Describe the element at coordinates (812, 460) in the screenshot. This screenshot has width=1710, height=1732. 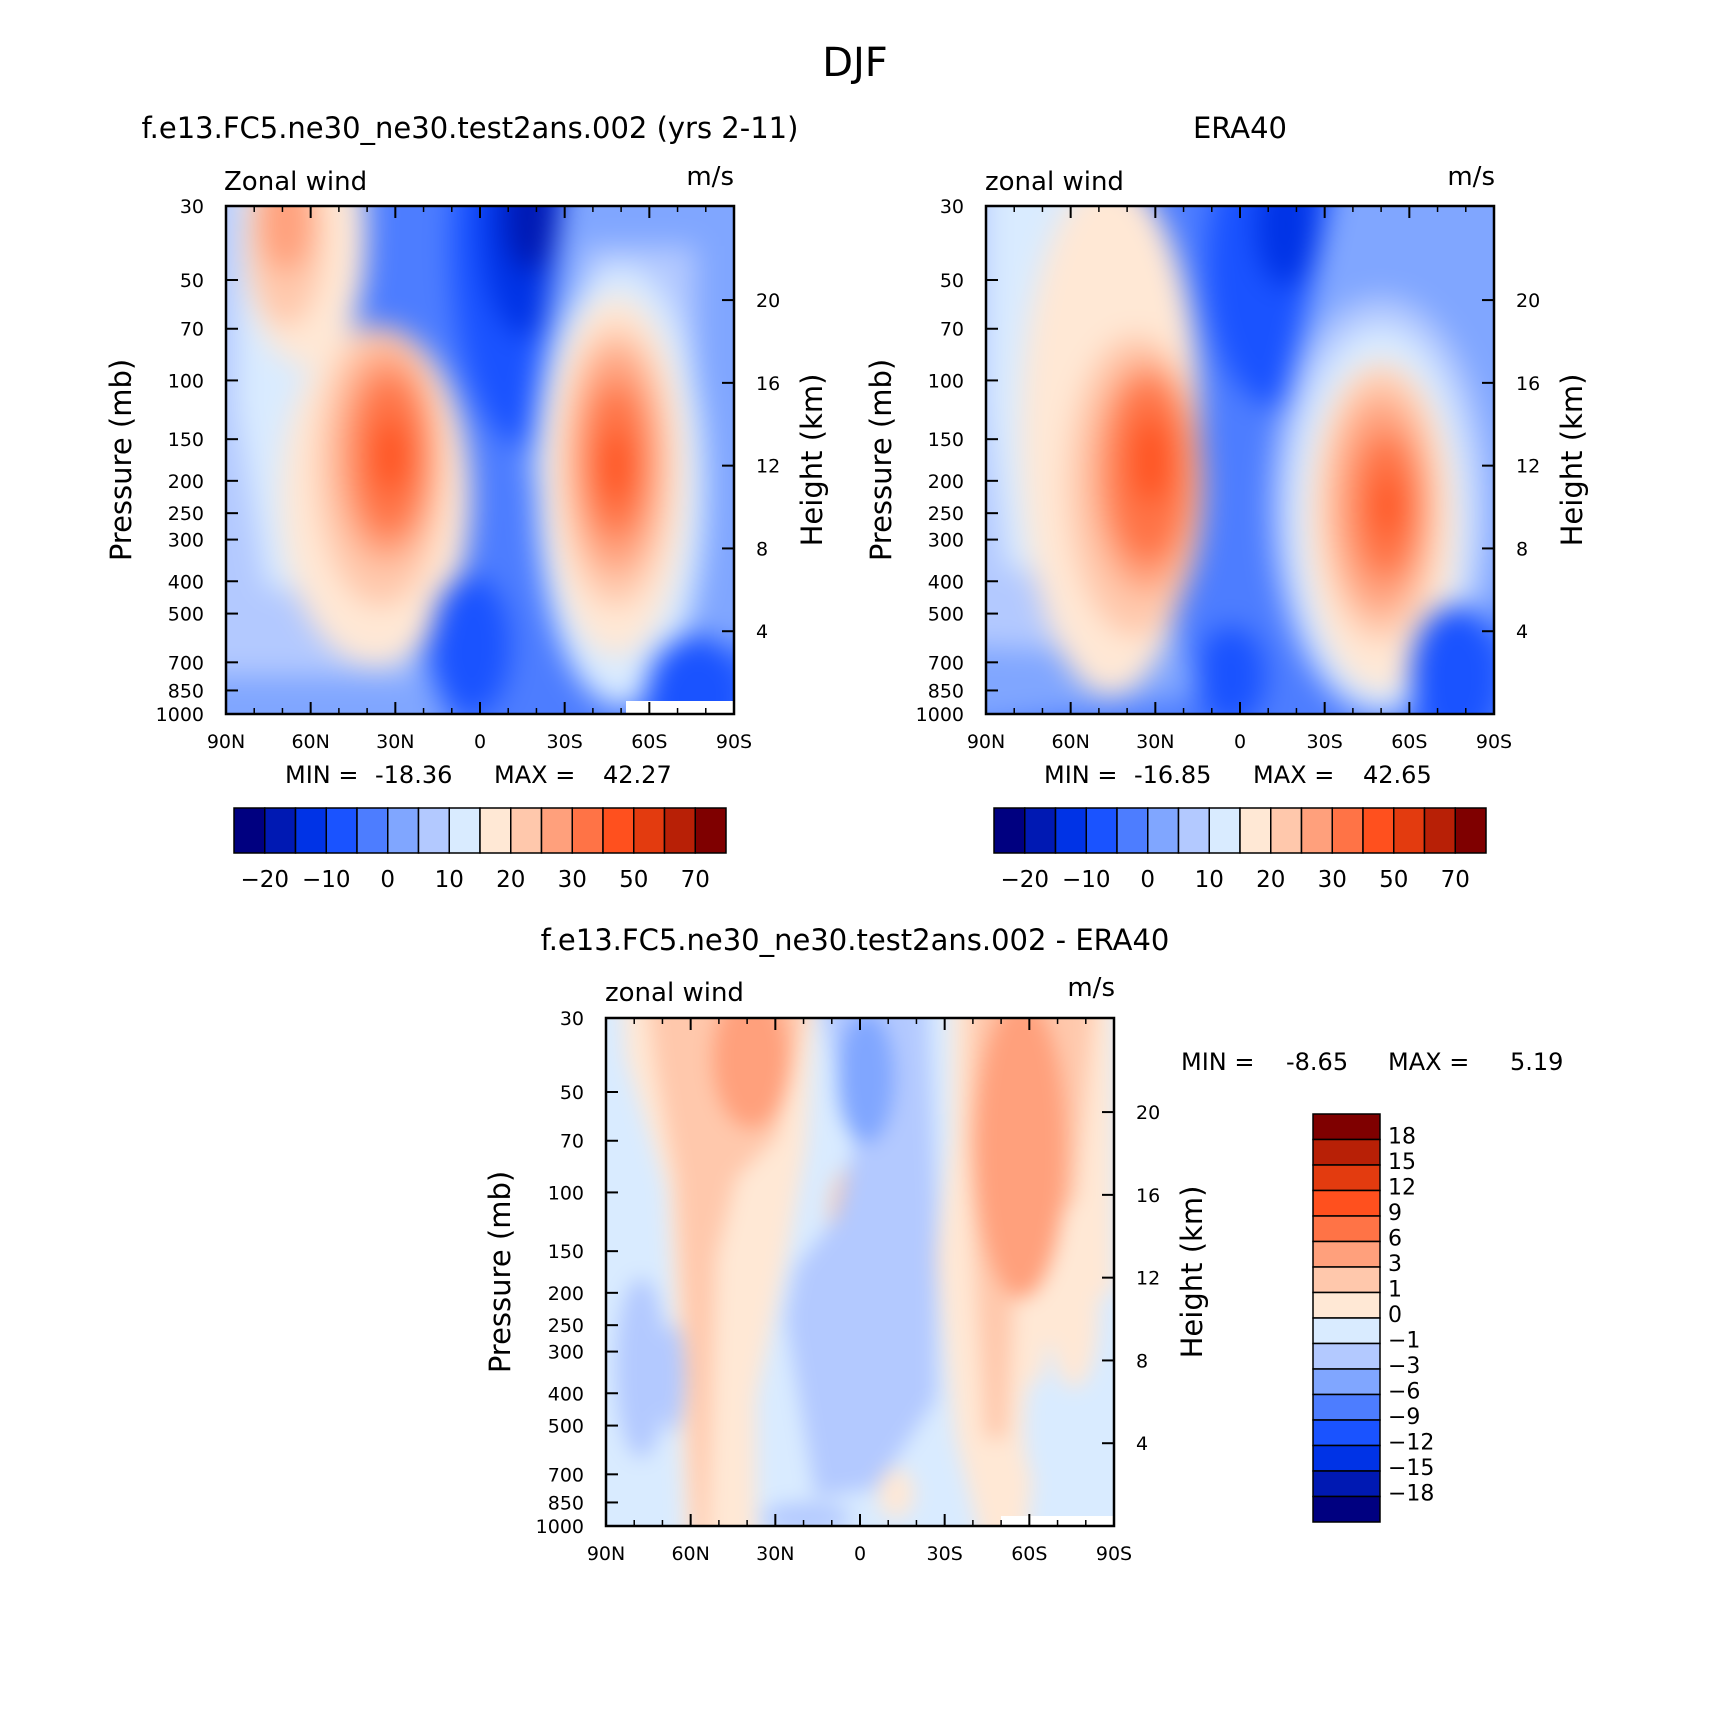
I see `y2-axis-label: Height (km)` at that location.